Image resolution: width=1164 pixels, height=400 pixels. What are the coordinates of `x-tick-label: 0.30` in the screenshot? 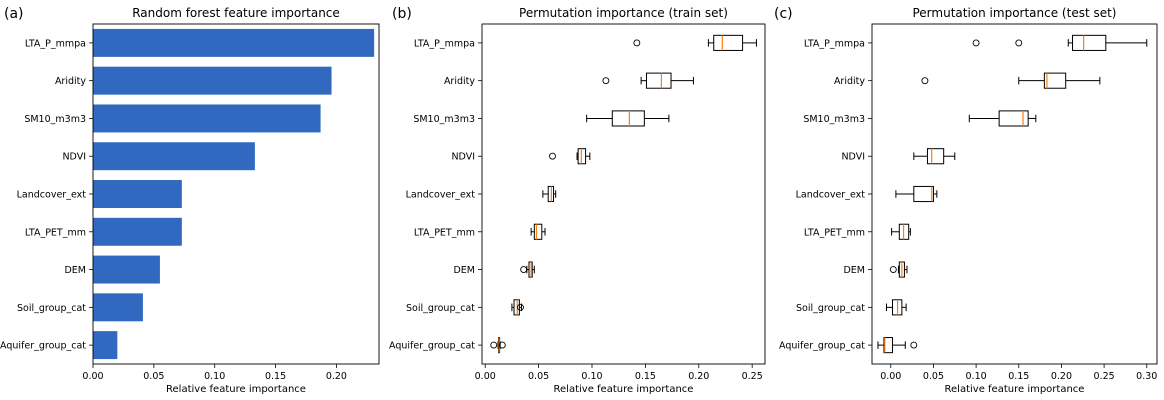 It's located at (1146, 376).